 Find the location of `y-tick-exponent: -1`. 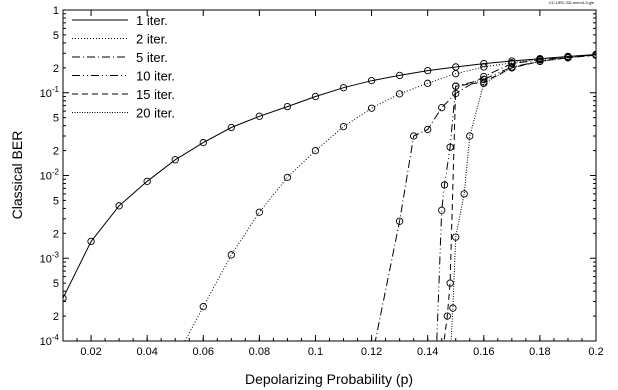

y-tick-exponent: -1 is located at coordinates (56, 89).